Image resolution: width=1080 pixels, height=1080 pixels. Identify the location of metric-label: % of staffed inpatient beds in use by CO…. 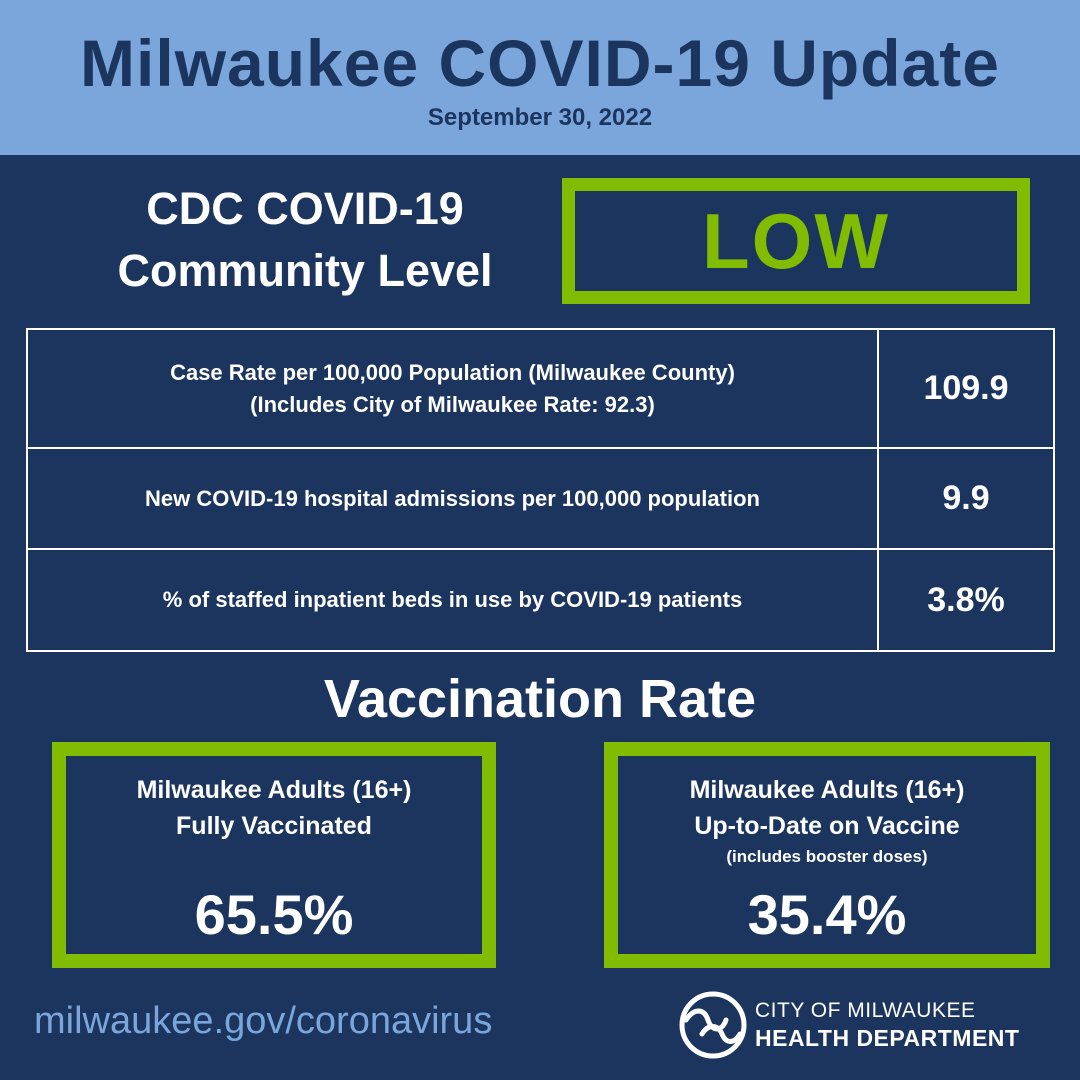
(452, 599).